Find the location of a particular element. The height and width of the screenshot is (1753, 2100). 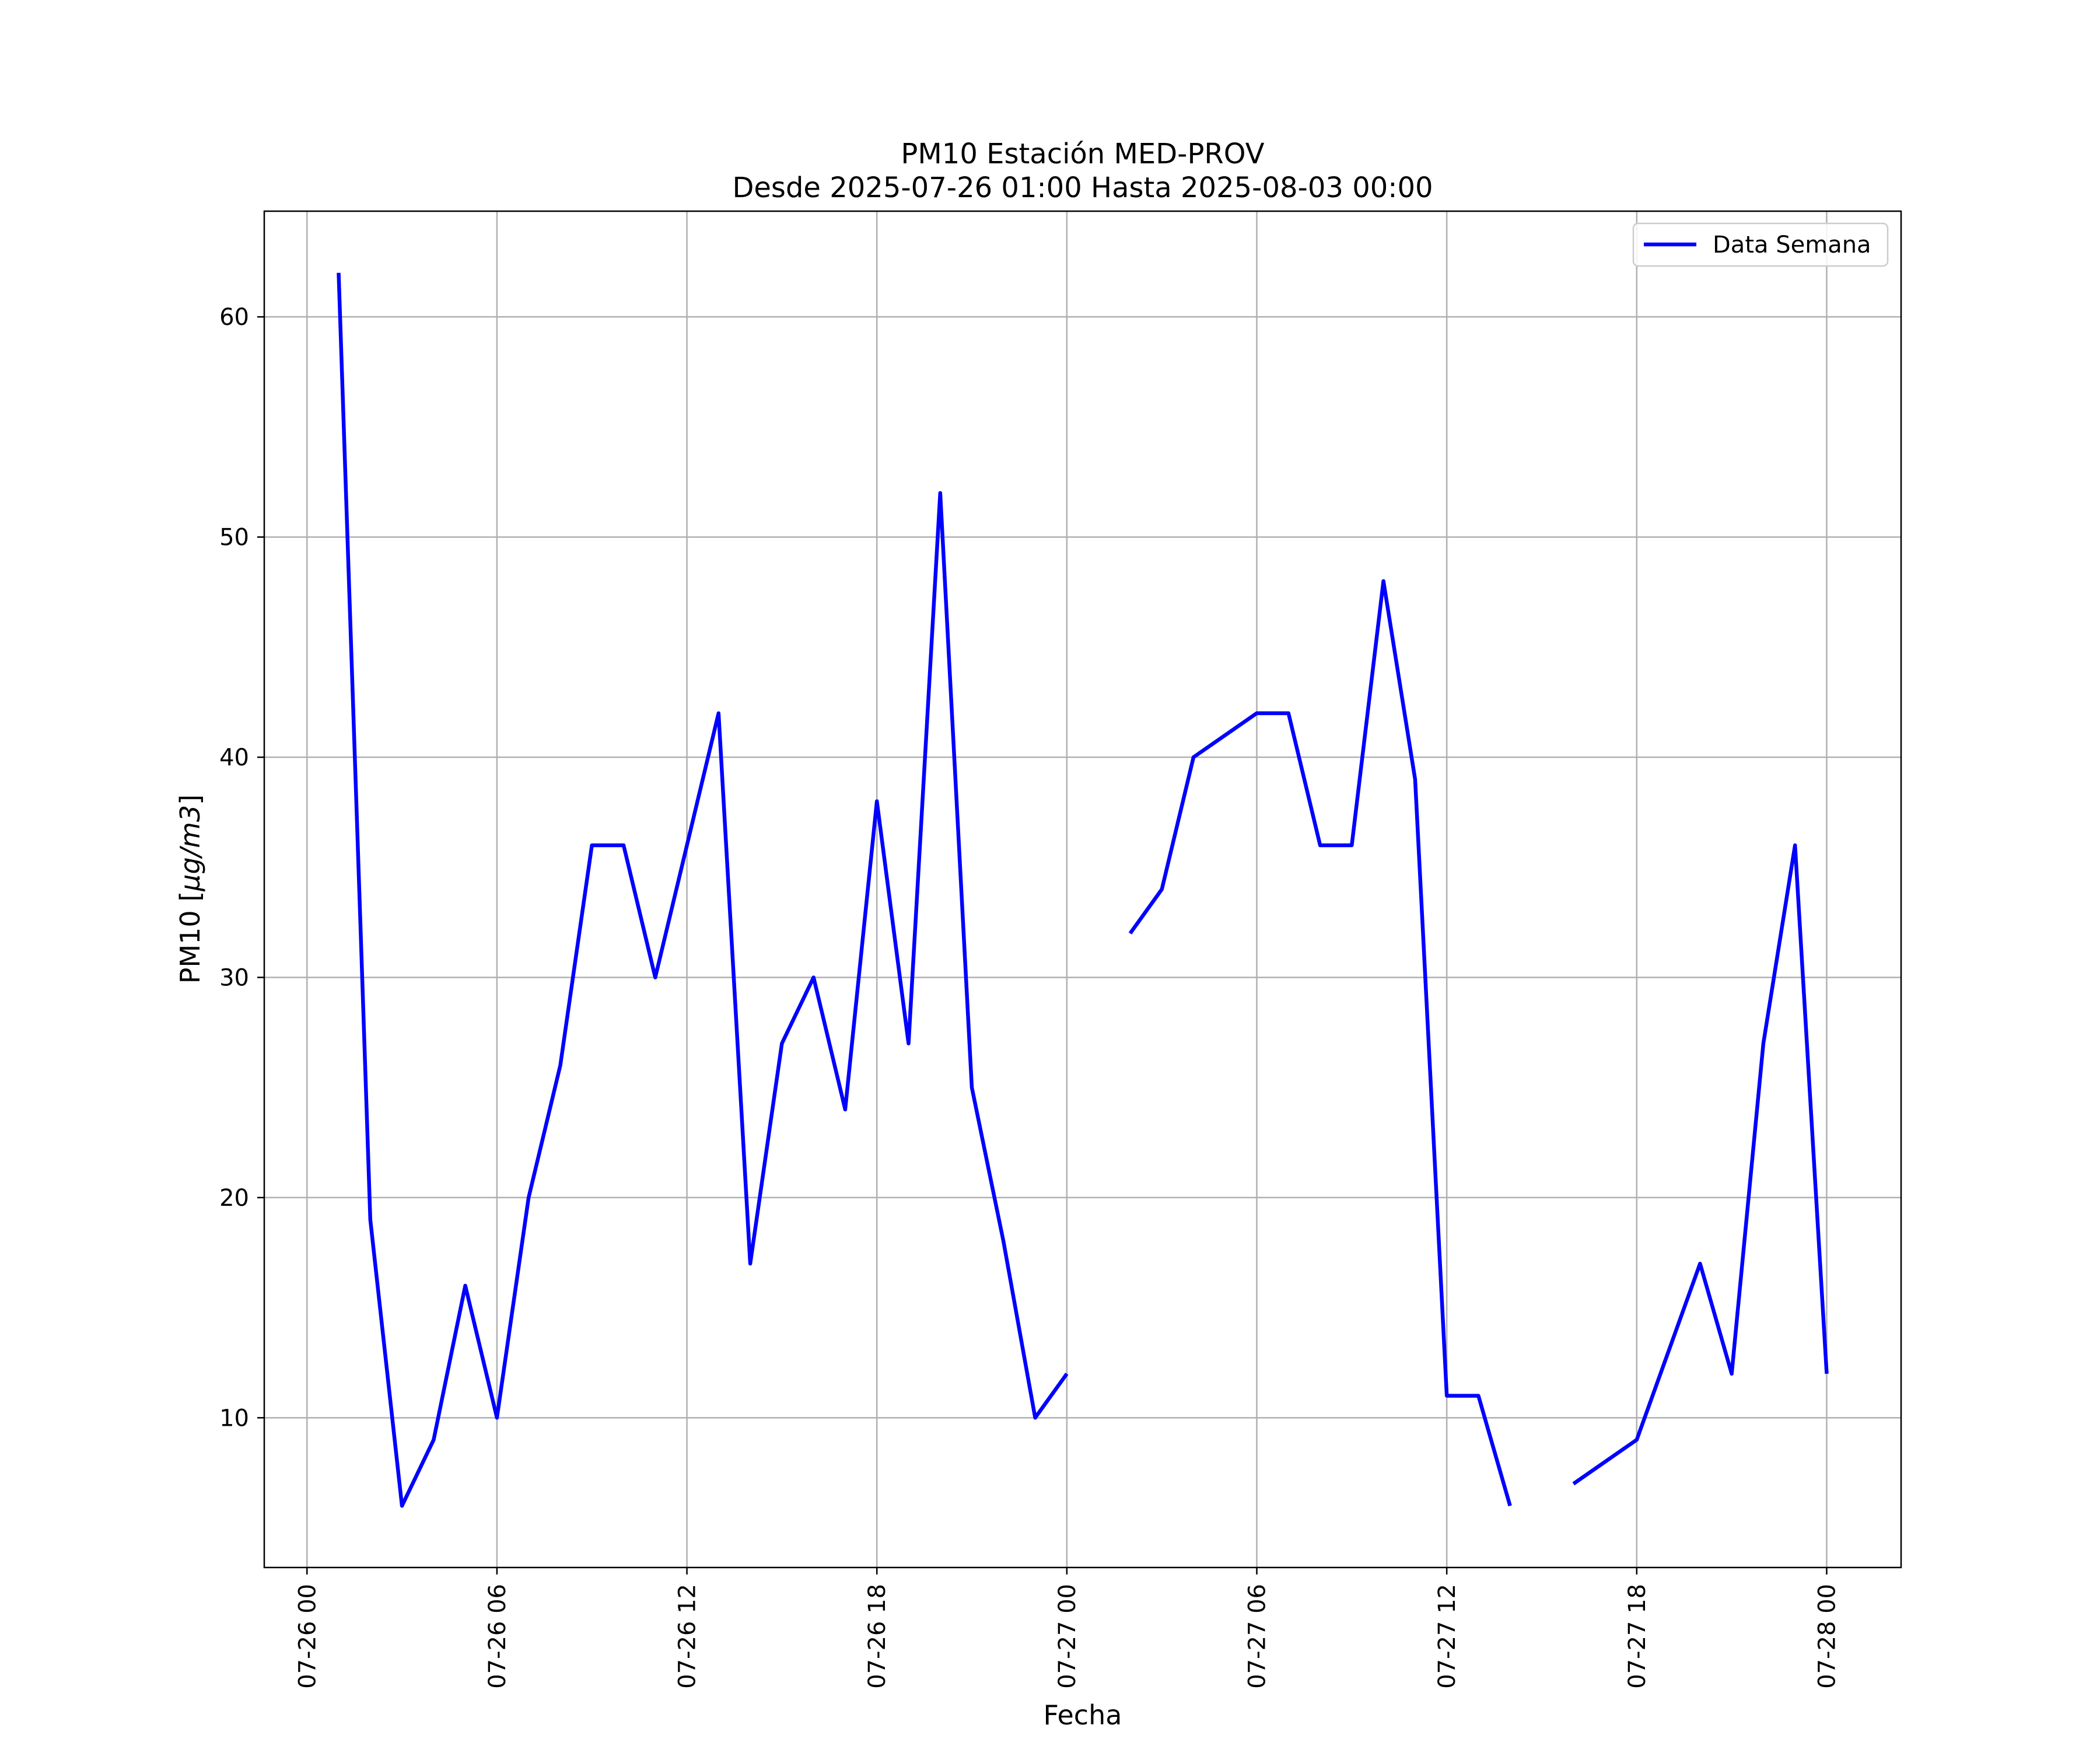

x-tick-label: 07-28 00 is located at coordinates (1827, 1636).